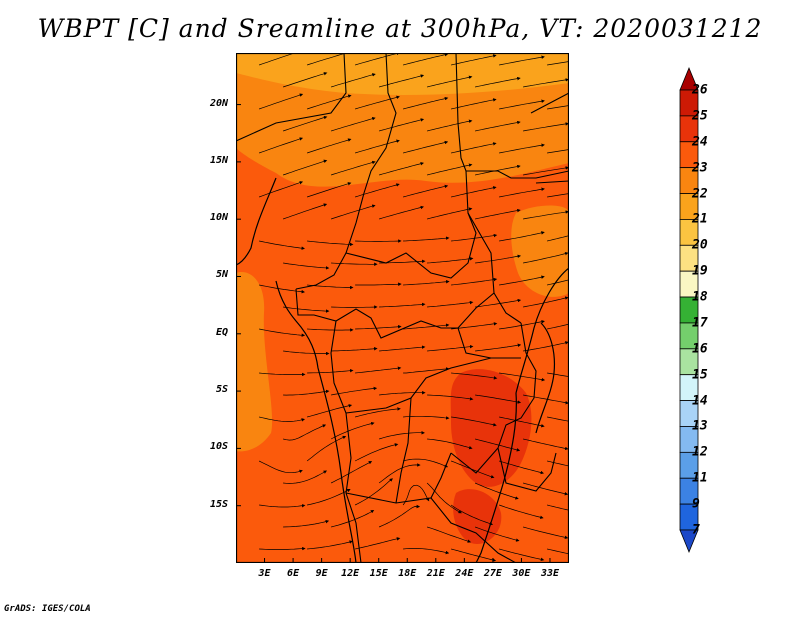 The width and height of the screenshot is (800, 618). I want to click on lat-label: EQ, so click(221, 332).